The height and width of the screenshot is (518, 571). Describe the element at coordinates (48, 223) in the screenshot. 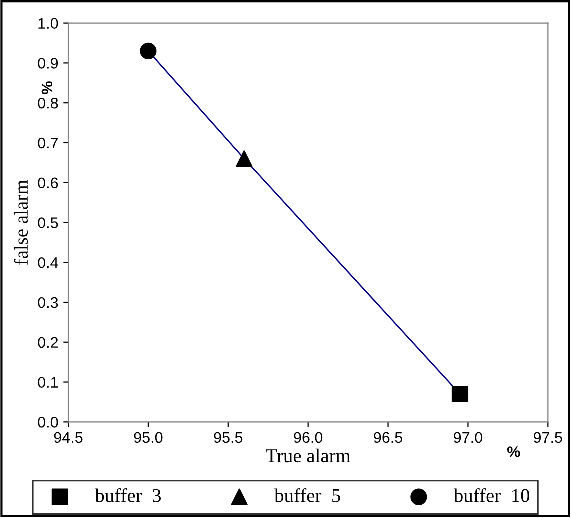

I see `y-tick-label: 0.5` at that location.